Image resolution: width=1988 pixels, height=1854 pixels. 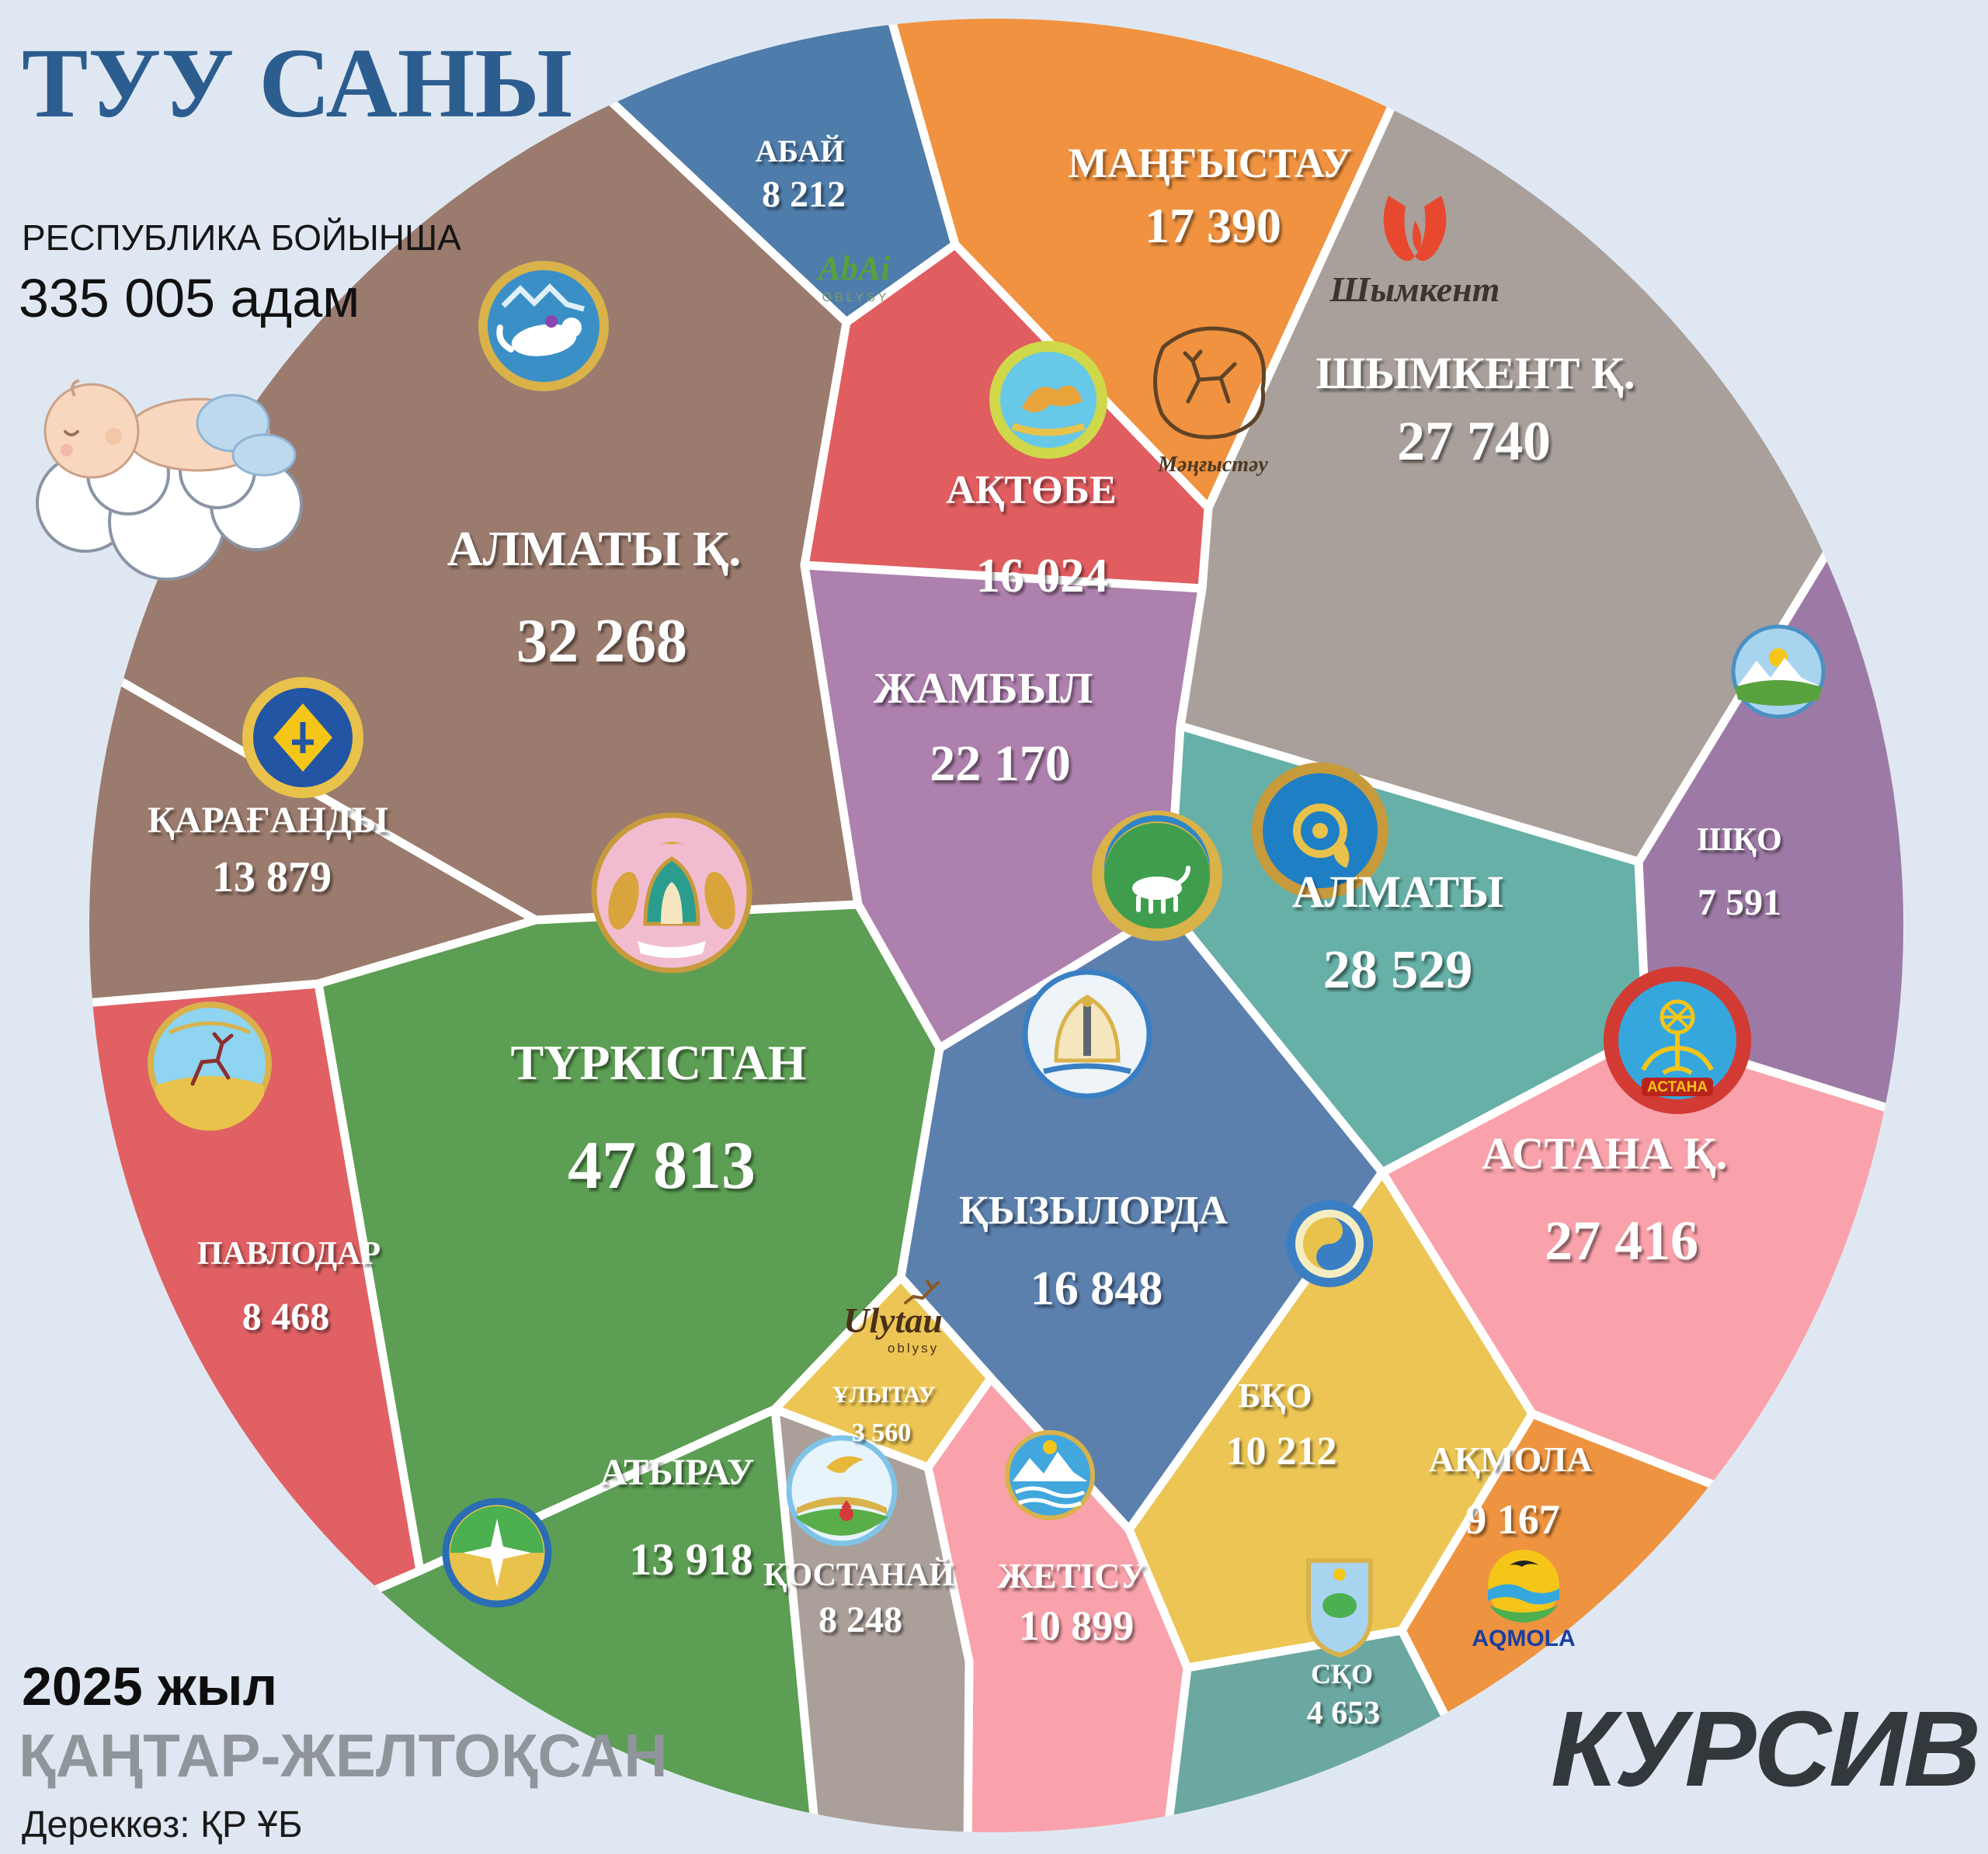 What do you see at coordinates (1778, 671) in the screenshot?
I see `east-kazakhstan-seal-icon` at bounding box center [1778, 671].